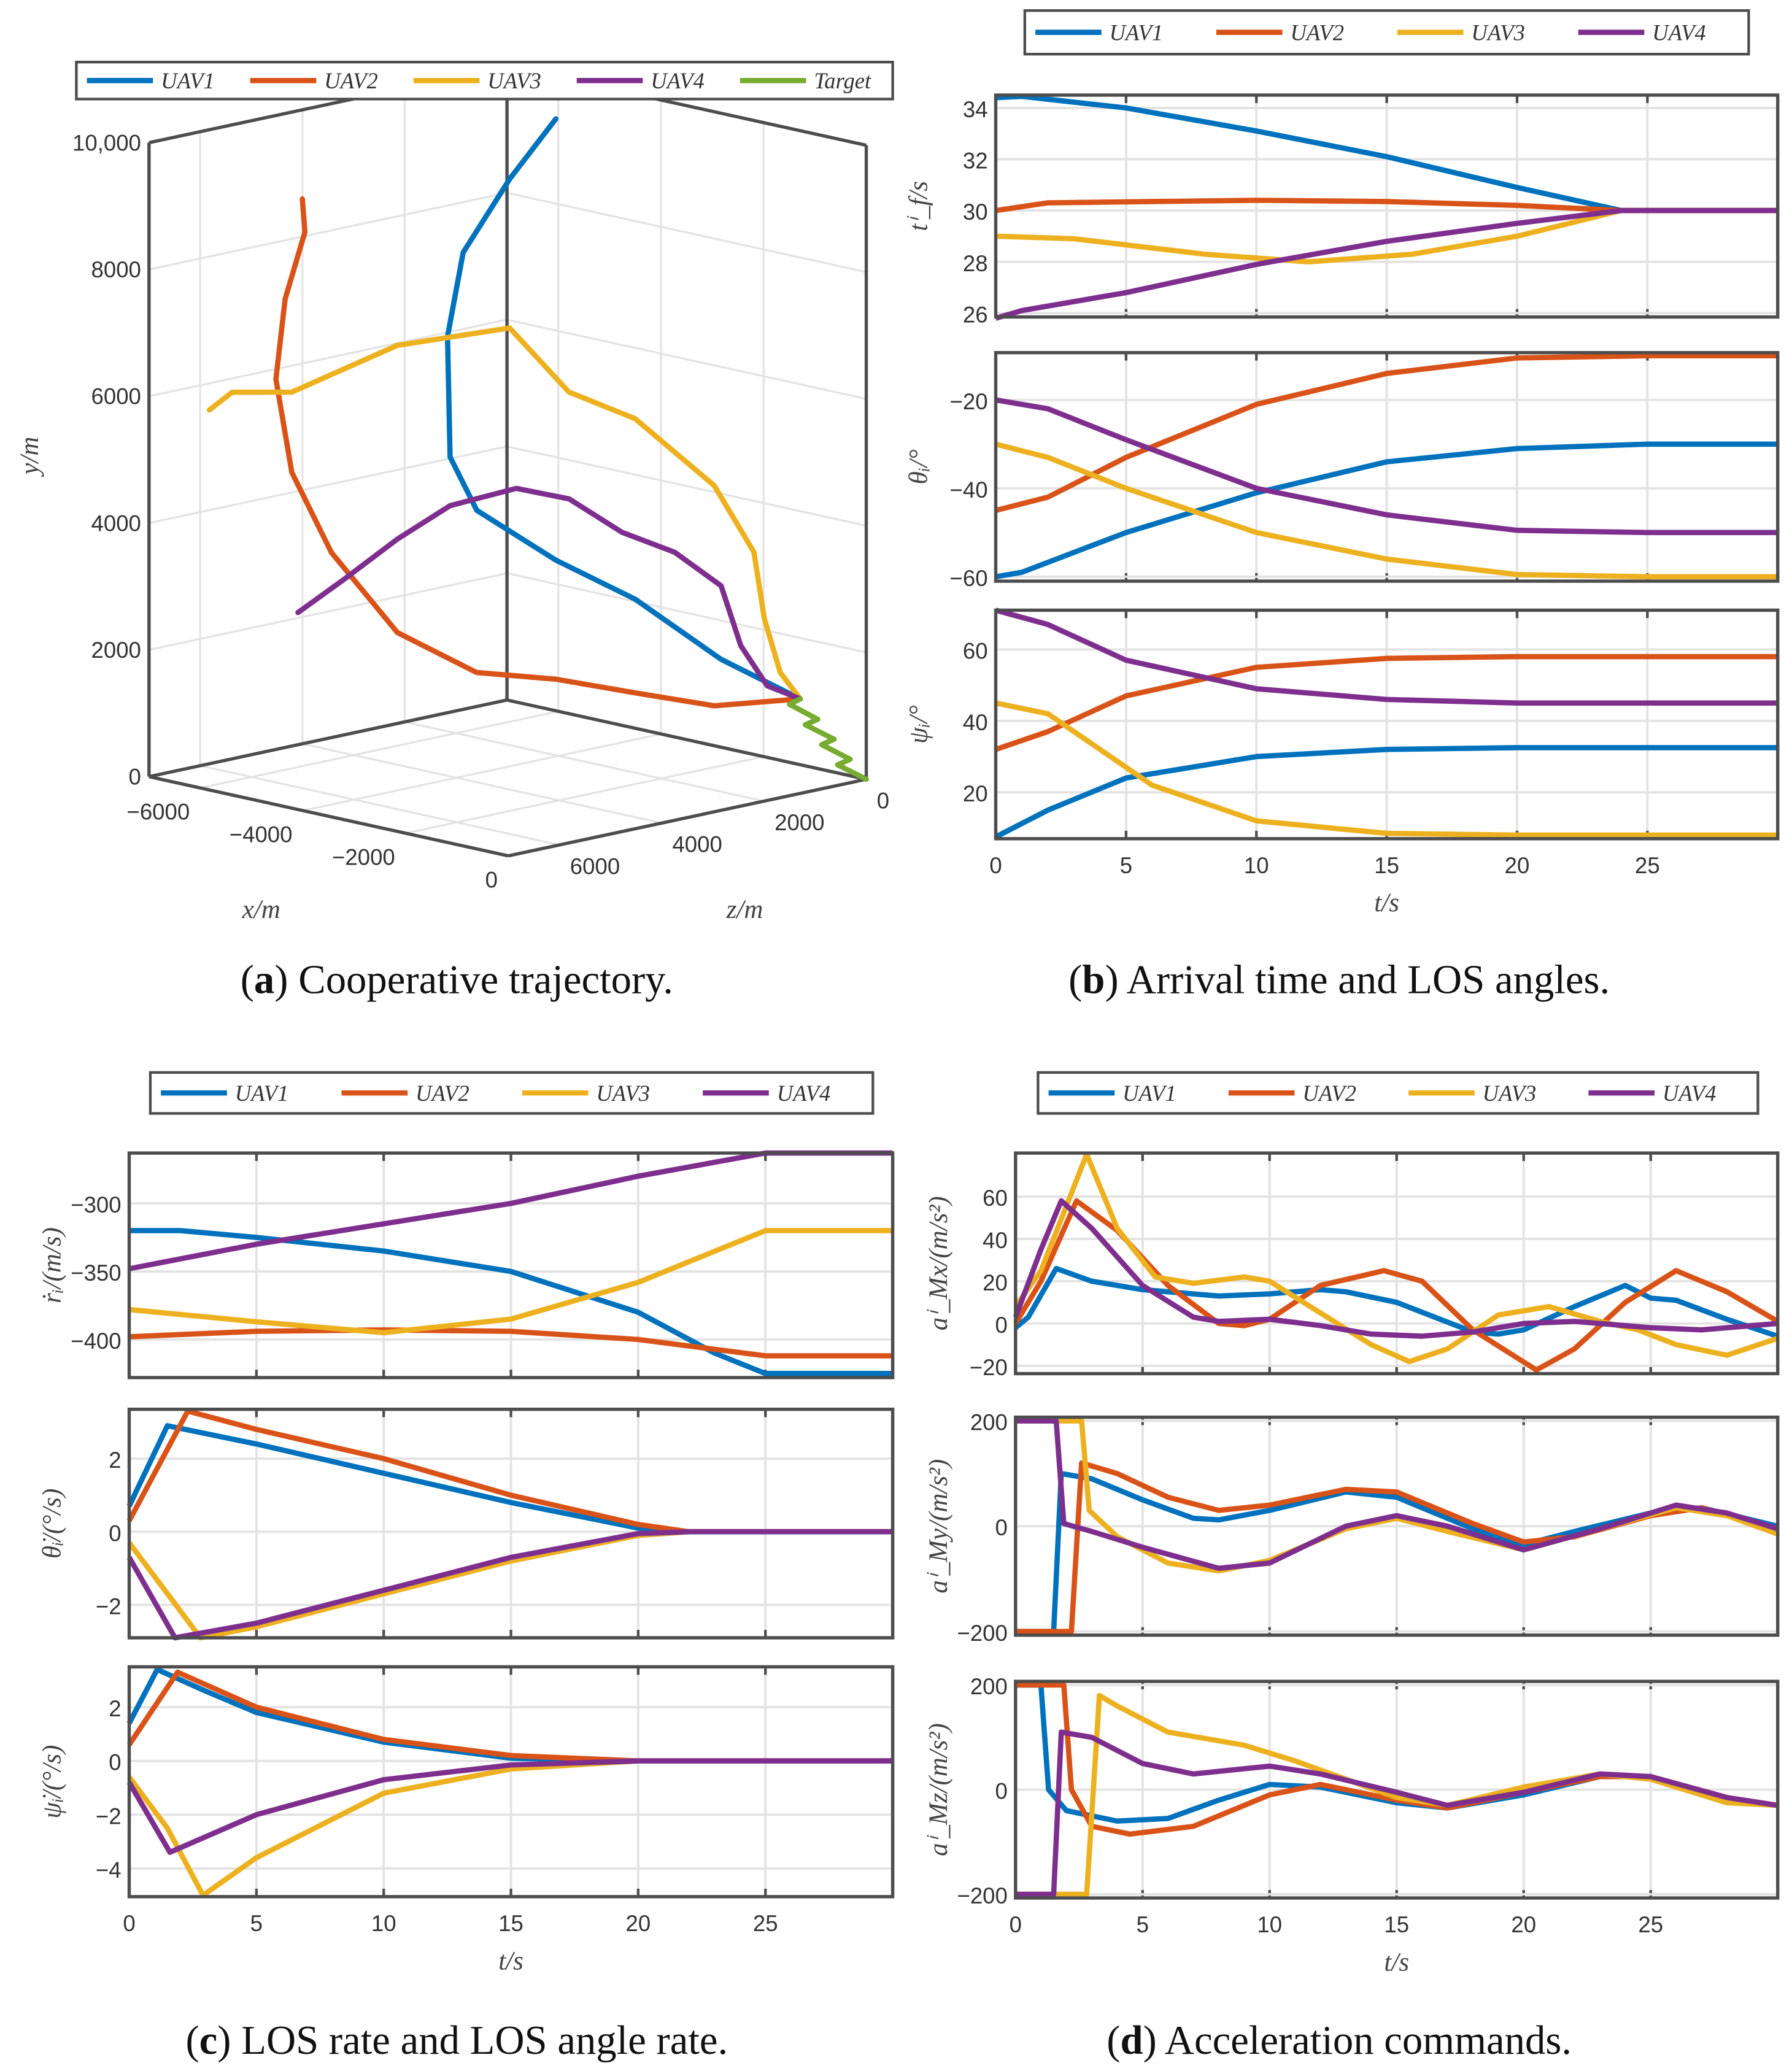 The width and height of the screenshot is (1792, 2071). Describe the element at coordinates (264, 981) in the screenshot. I see `caption-label: a` at that location.